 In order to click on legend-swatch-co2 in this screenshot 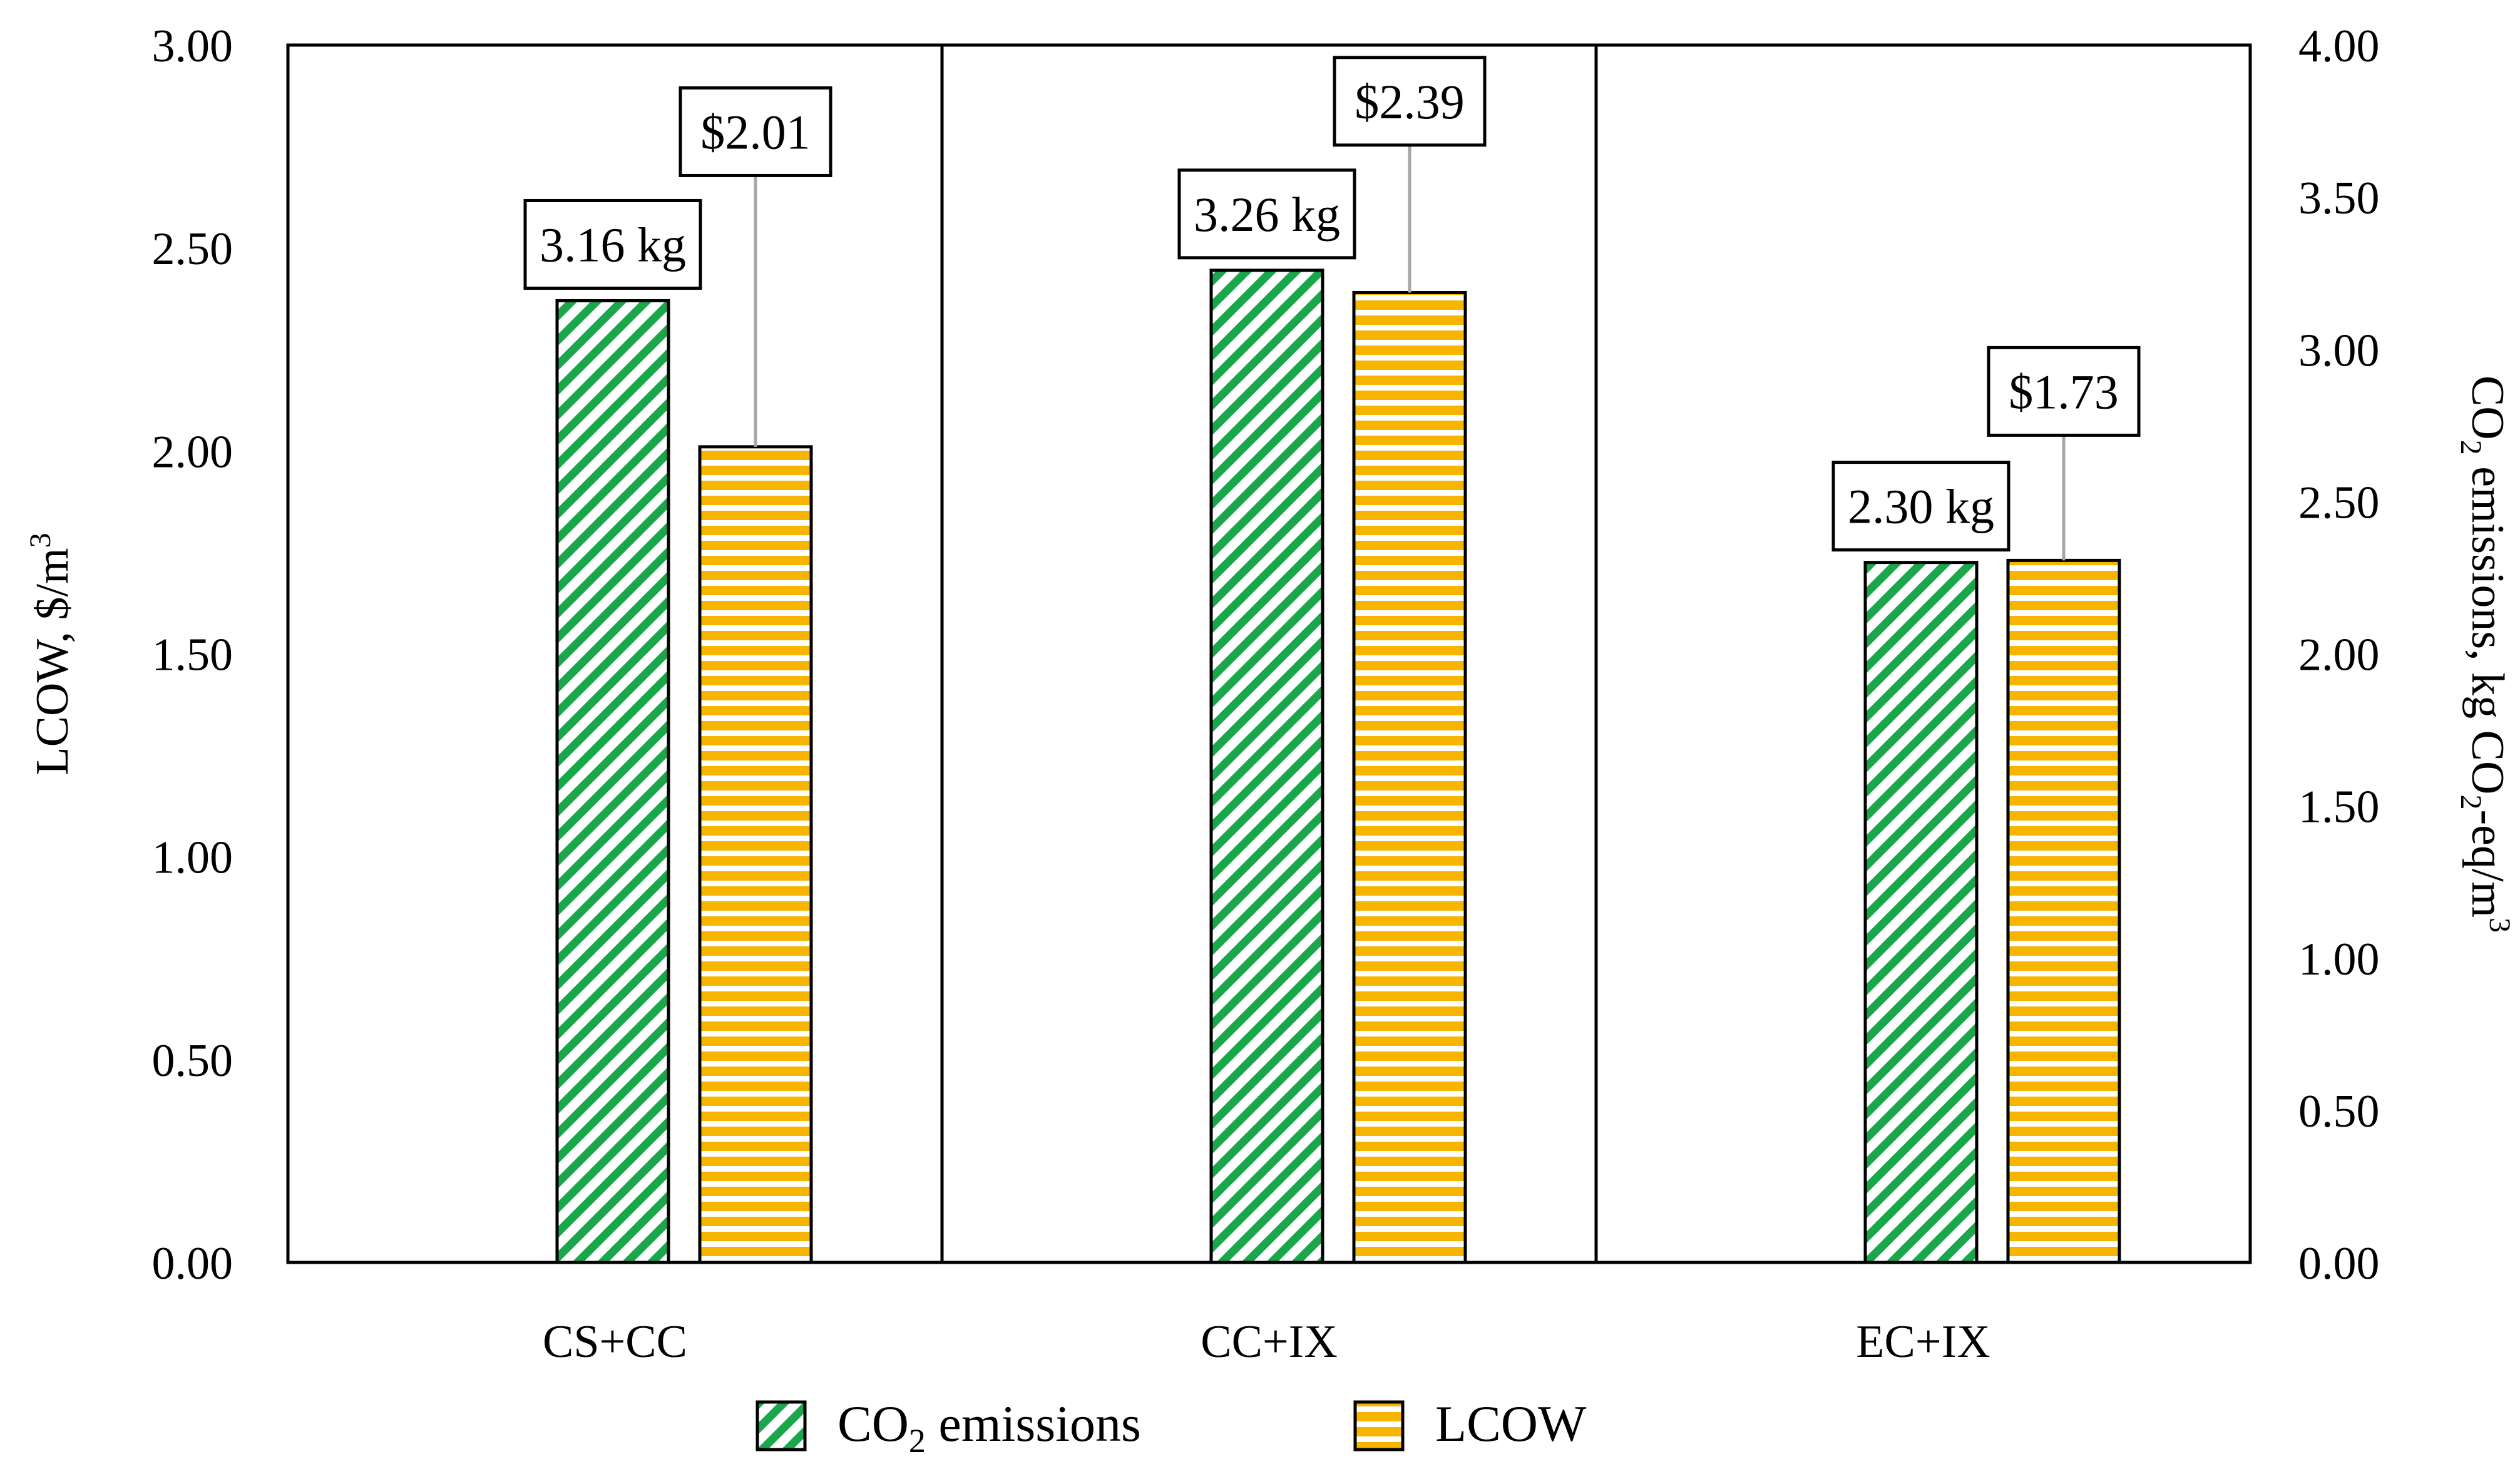, I will do `click(781, 1425)`.